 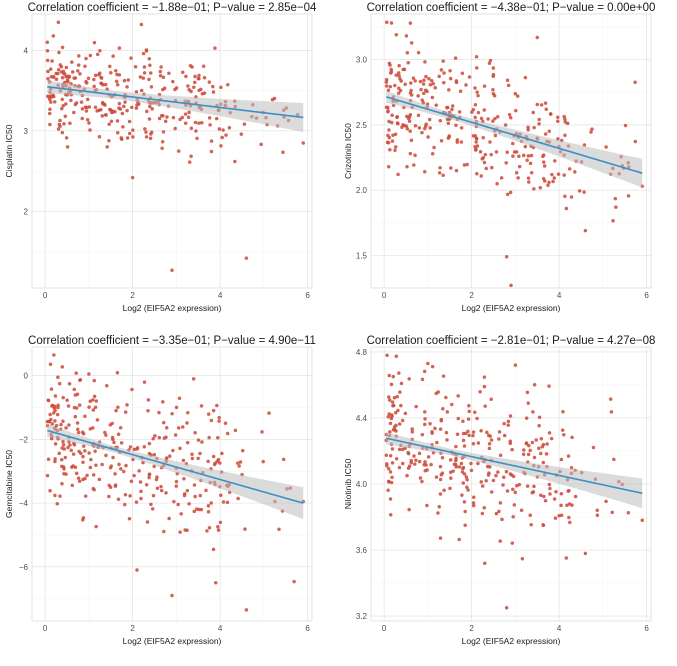 What do you see at coordinates (172, 641) in the screenshot?
I see `x-axis-label: Log2 (EIF5A2 expression)` at bounding box center [172, 641].